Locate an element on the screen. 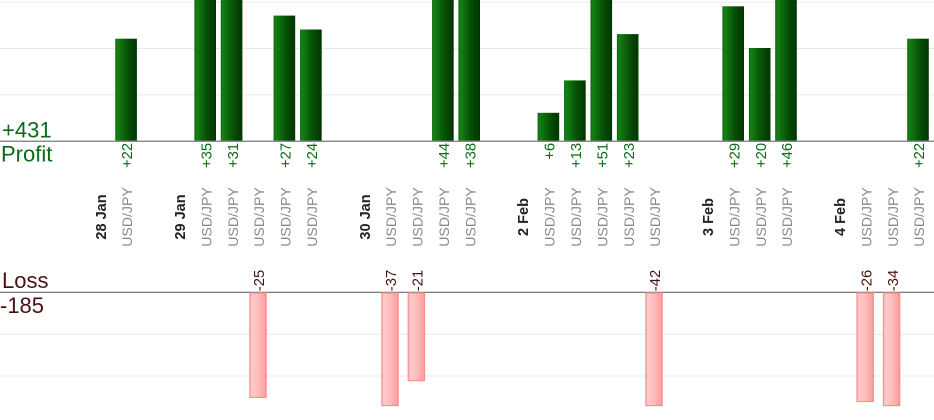 The height and width of the screenshot is (420, 934). svg-text: Profit is located at coordinates (26, 154).